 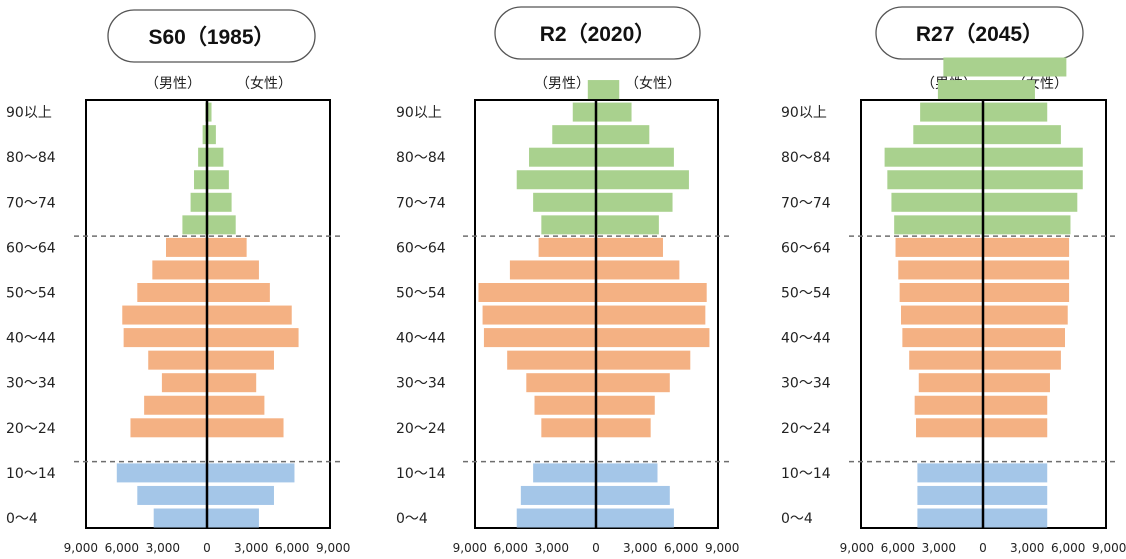 I want to click on x-tick-label: 0, so click(x=983, y=548).